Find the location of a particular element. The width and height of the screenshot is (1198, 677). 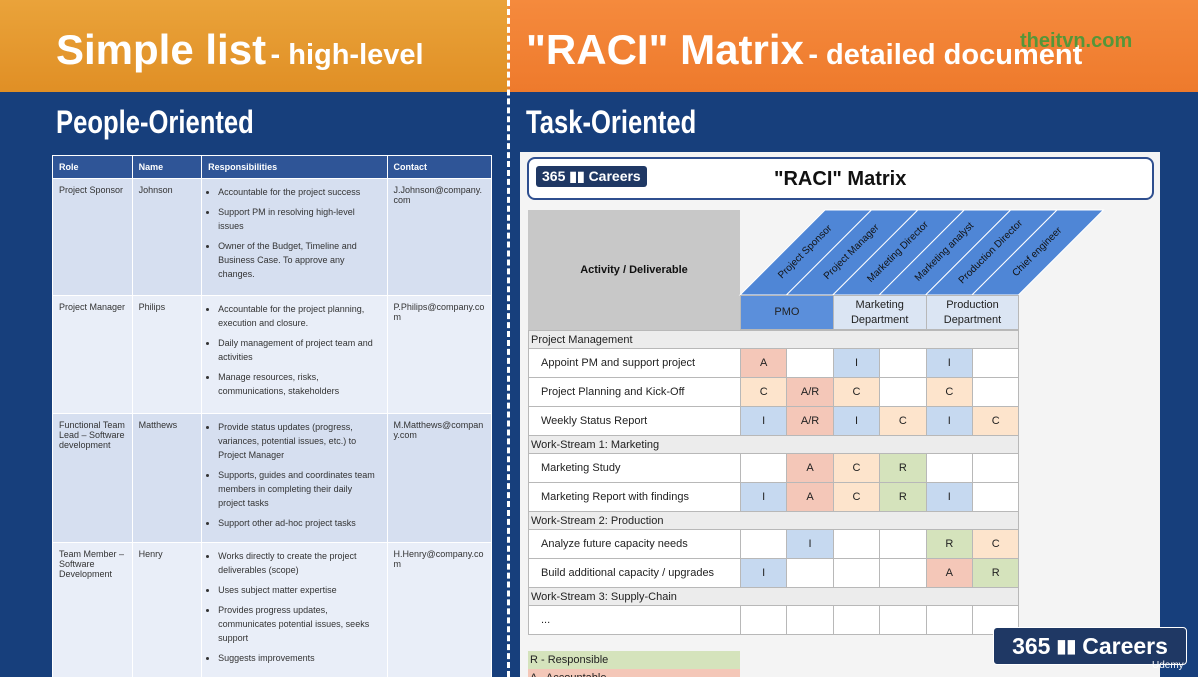

left-title: Simple list - high-level is located at coordinates (240, 50).